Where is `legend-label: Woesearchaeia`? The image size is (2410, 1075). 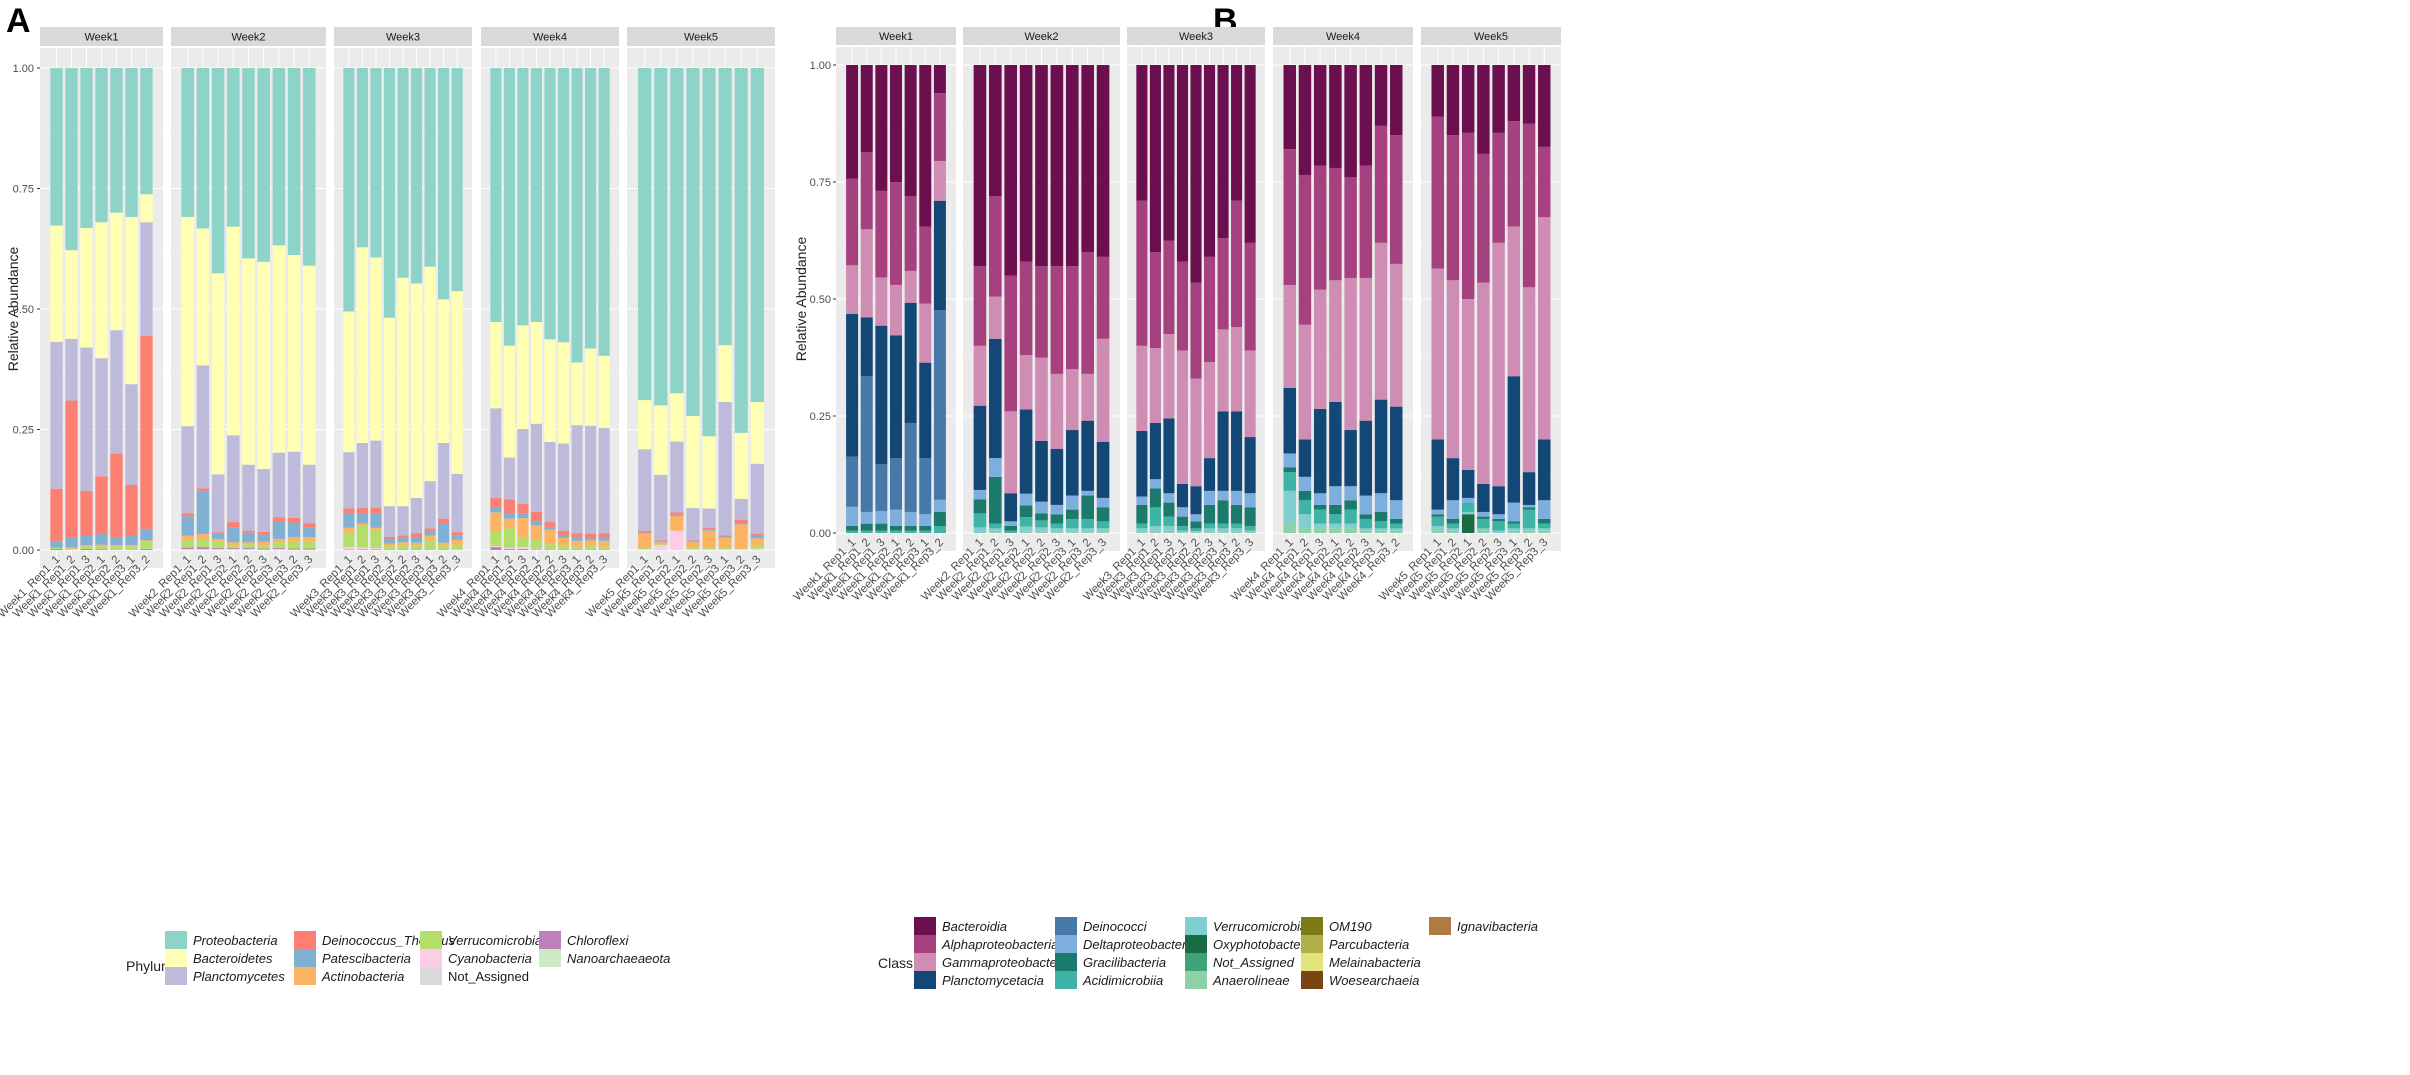
legend-label: Woesearchaeia is located at coordinates (1374, 980).